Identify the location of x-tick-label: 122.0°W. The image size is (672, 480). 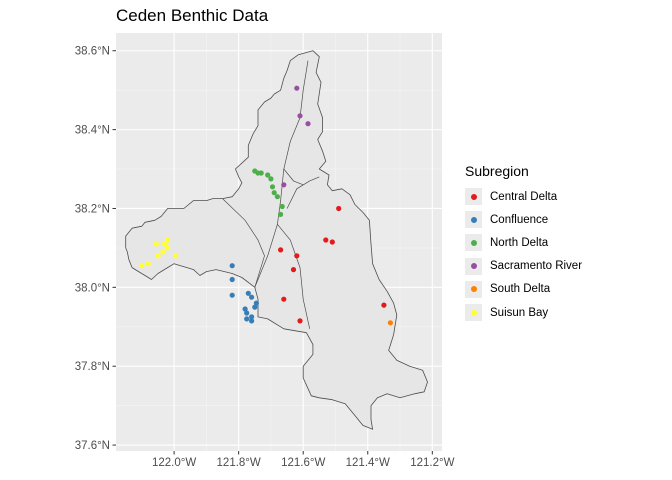
(174, 463).